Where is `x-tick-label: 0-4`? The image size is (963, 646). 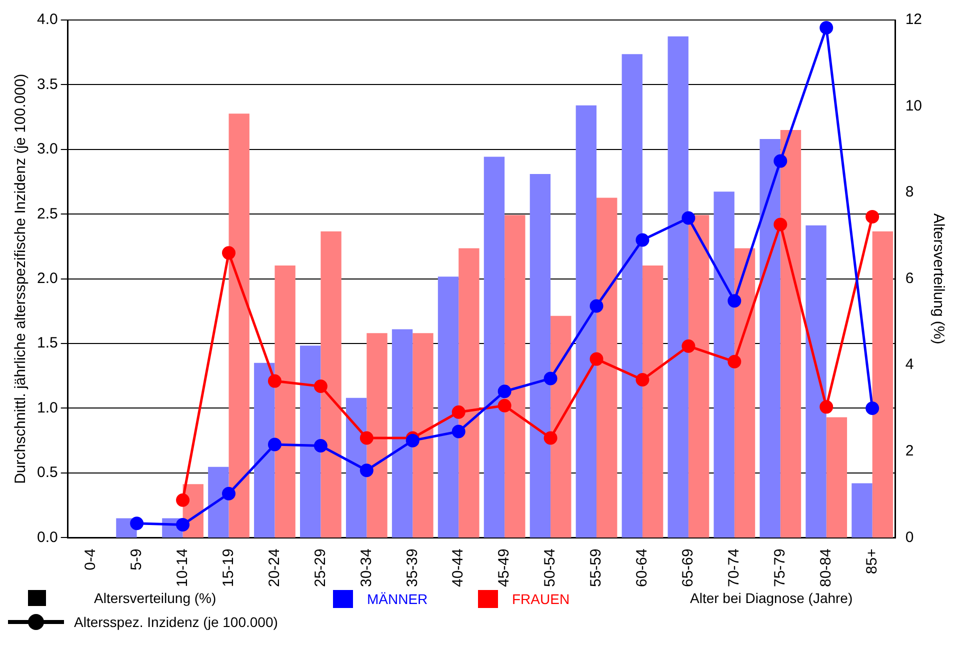
x-tick-label: 0-4 is located at coordinates (90, 559).